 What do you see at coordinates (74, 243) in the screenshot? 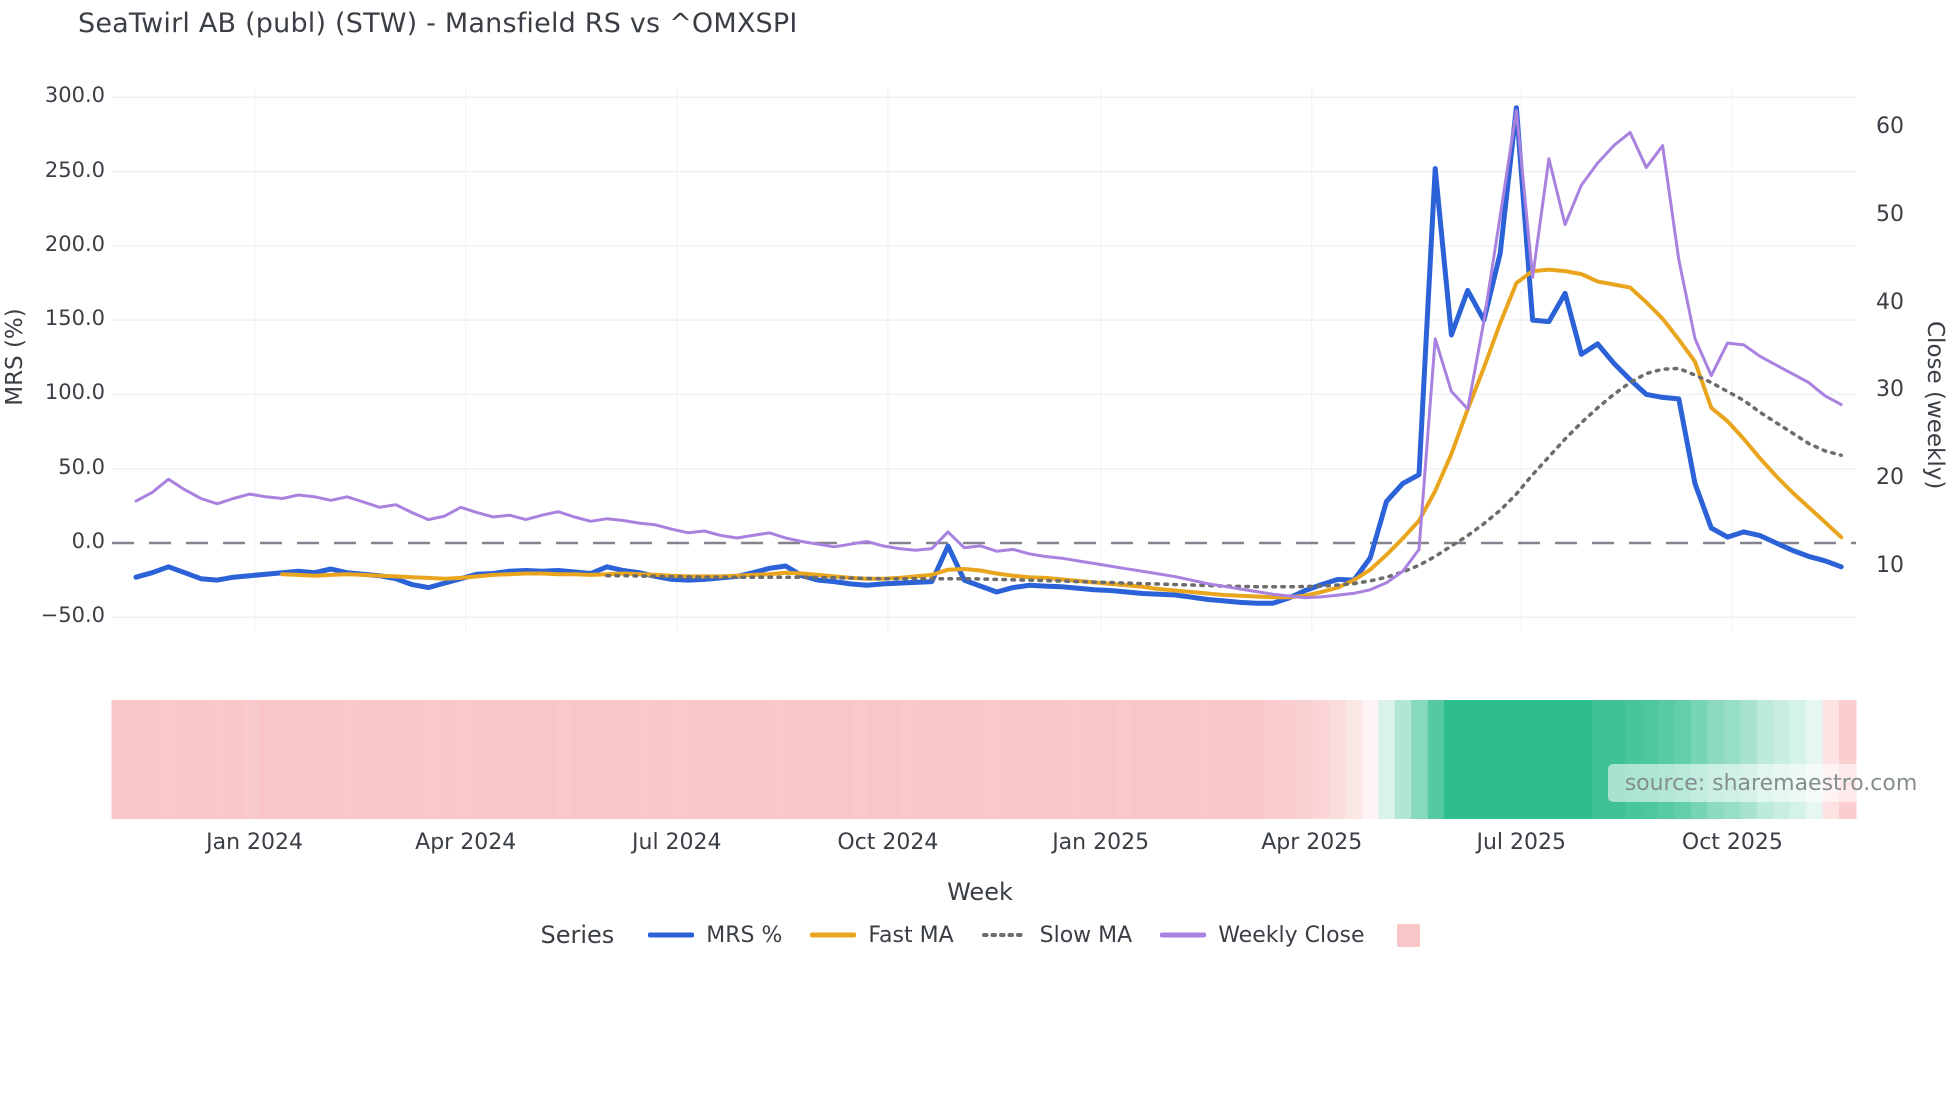
I see `y-tick-left-200.0: 200.0` at bounding box center [74, 243].